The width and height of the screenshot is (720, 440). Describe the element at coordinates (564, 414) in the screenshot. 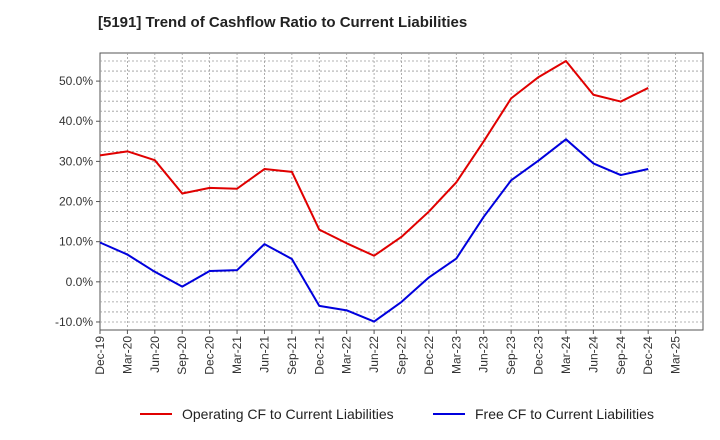

I see `legend-label: Free CF to Current Liabilities` at that location.